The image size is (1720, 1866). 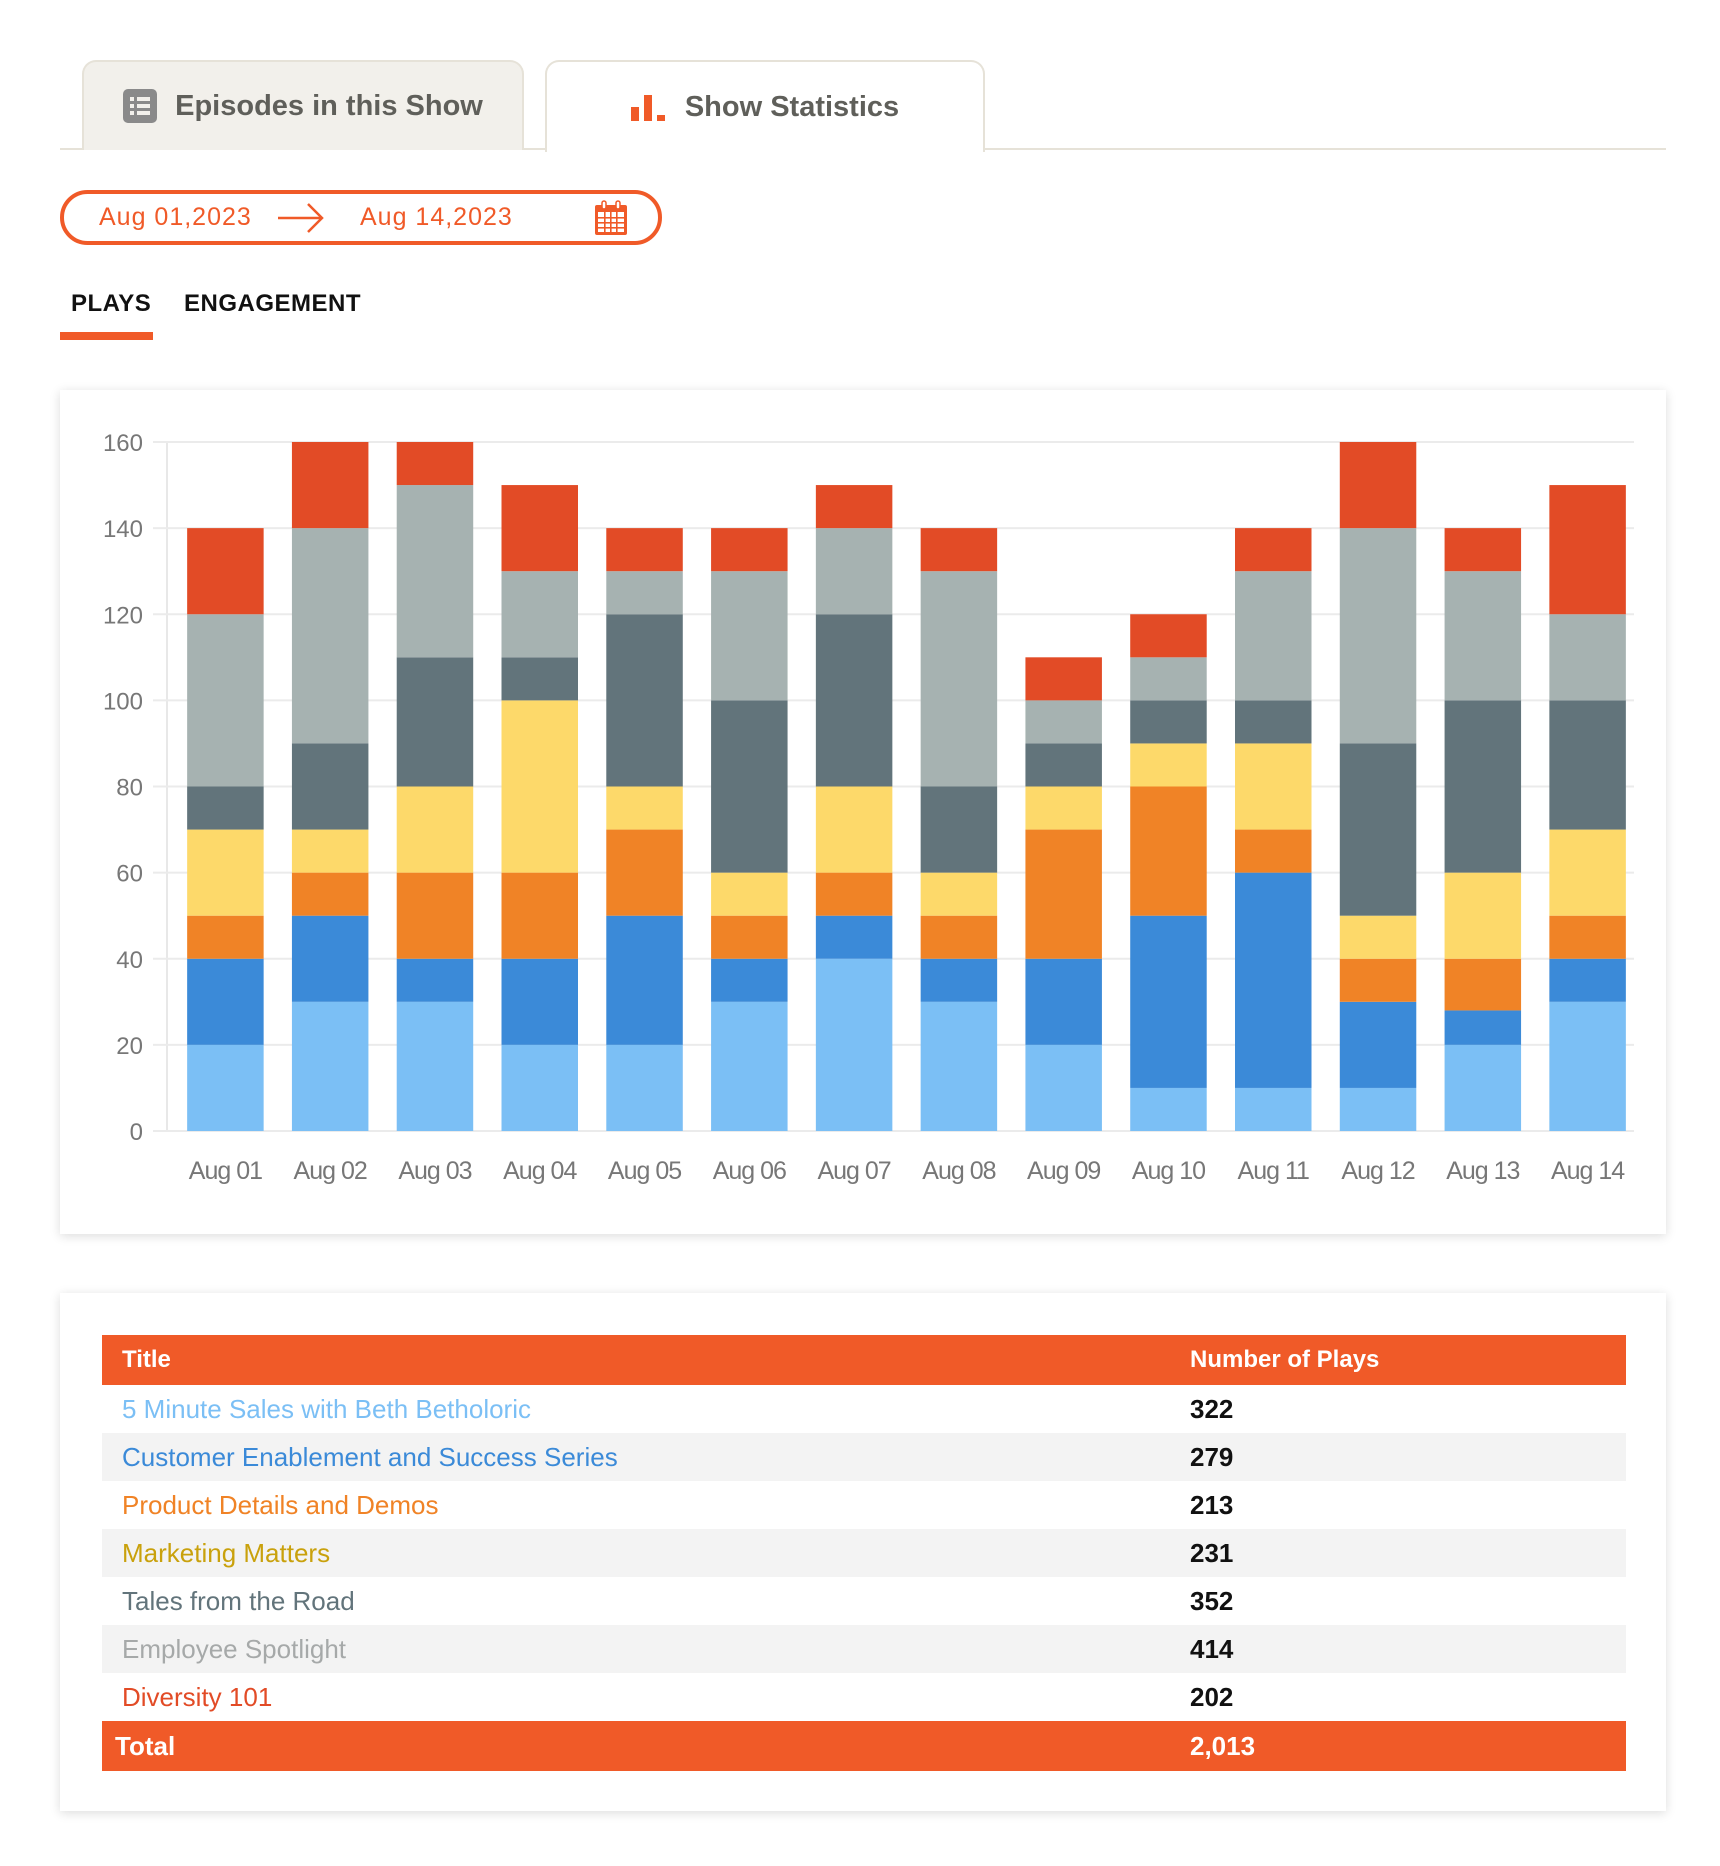 I want to click on episode-title-link: Diversity 101, so click(x=197, y=1696).